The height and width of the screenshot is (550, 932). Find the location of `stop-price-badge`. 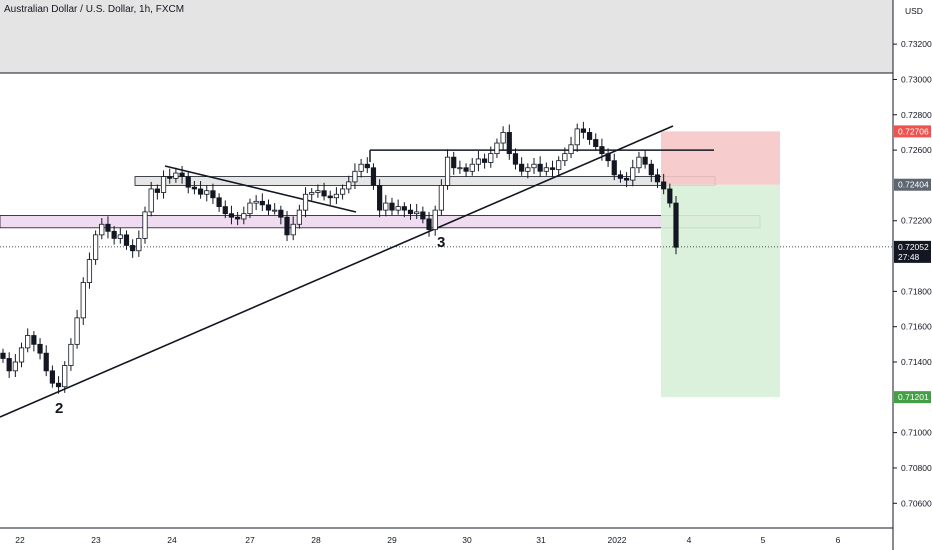

stop-price-badge is located at coordinates (912, 131).